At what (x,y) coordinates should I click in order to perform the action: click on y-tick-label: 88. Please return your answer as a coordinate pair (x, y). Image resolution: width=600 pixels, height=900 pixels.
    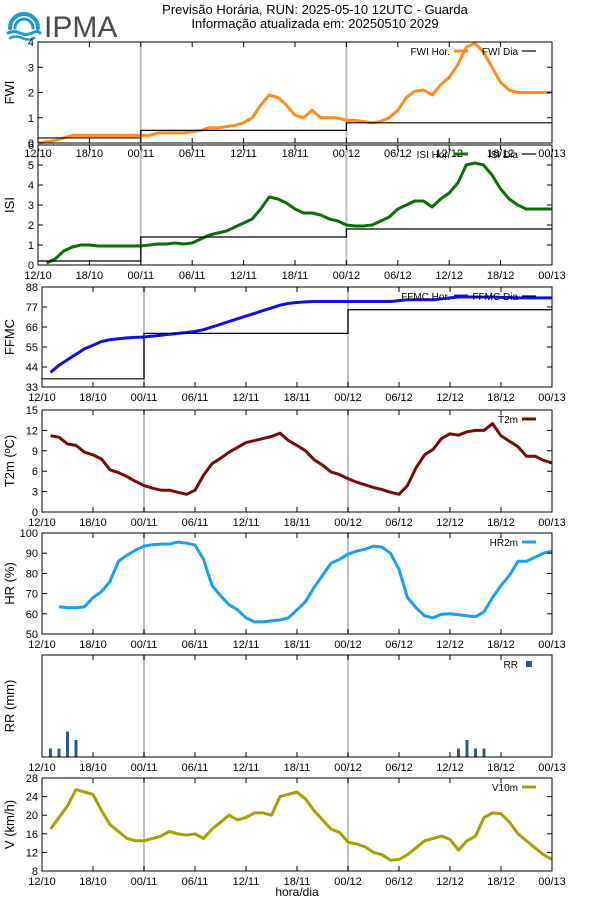
    Looking at the image, I should click on (32, 288).